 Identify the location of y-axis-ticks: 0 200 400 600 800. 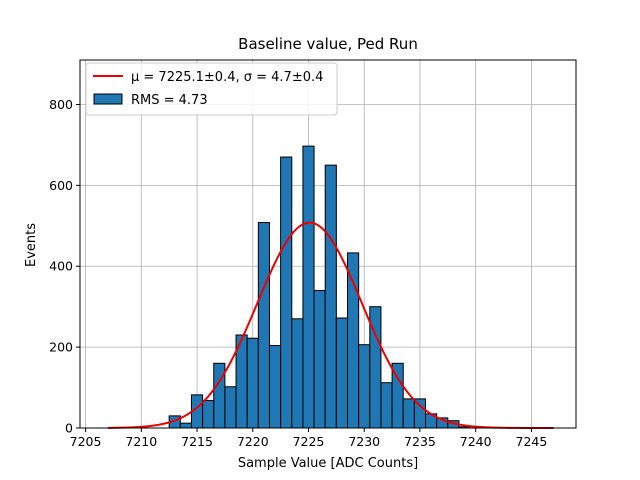
(64, 266).